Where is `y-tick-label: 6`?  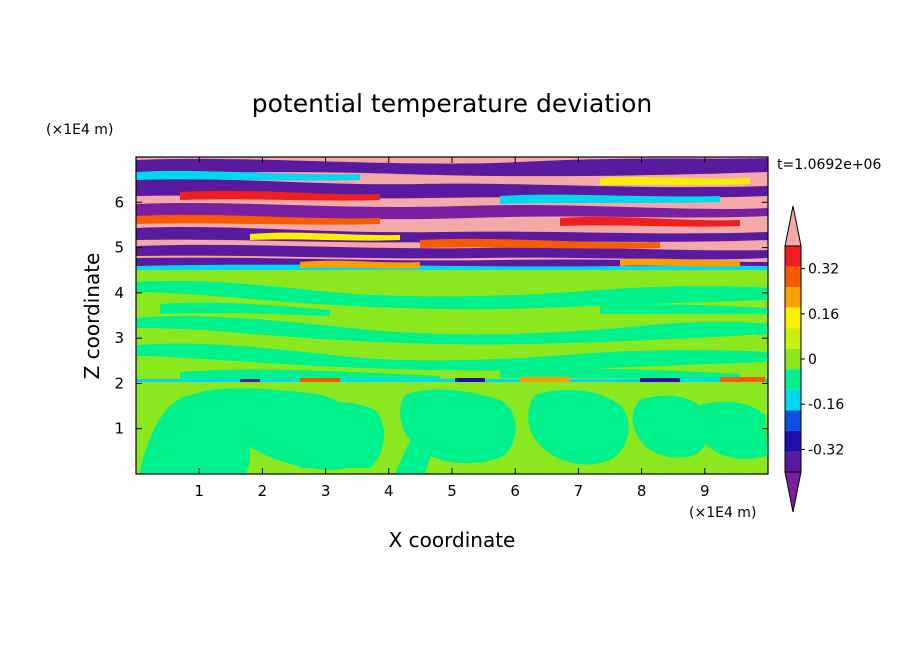 y-tick-label: 6 is located at coordinates (119, 202).